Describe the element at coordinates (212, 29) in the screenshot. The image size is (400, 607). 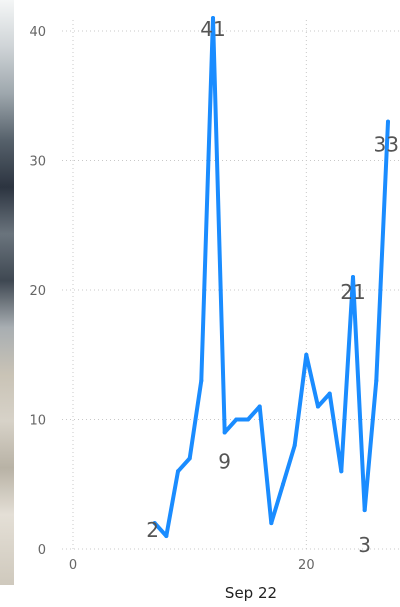
I see `data-label: 41` at that location.